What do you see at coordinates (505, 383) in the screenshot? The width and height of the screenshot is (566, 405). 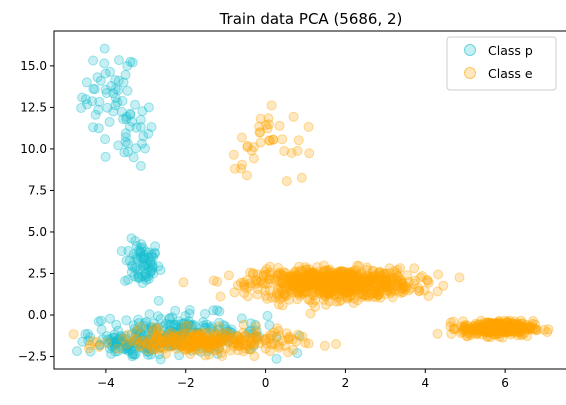 I see `x-tick-label: 6` at bounding box center [505, 383].